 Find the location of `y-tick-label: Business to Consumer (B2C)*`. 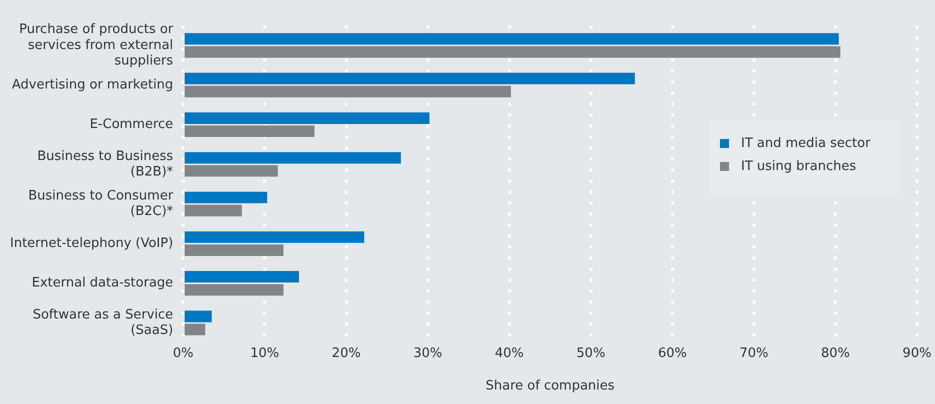

y-tick-label: Business to Consumer (B2C)* is located at coordinates (101, 204).